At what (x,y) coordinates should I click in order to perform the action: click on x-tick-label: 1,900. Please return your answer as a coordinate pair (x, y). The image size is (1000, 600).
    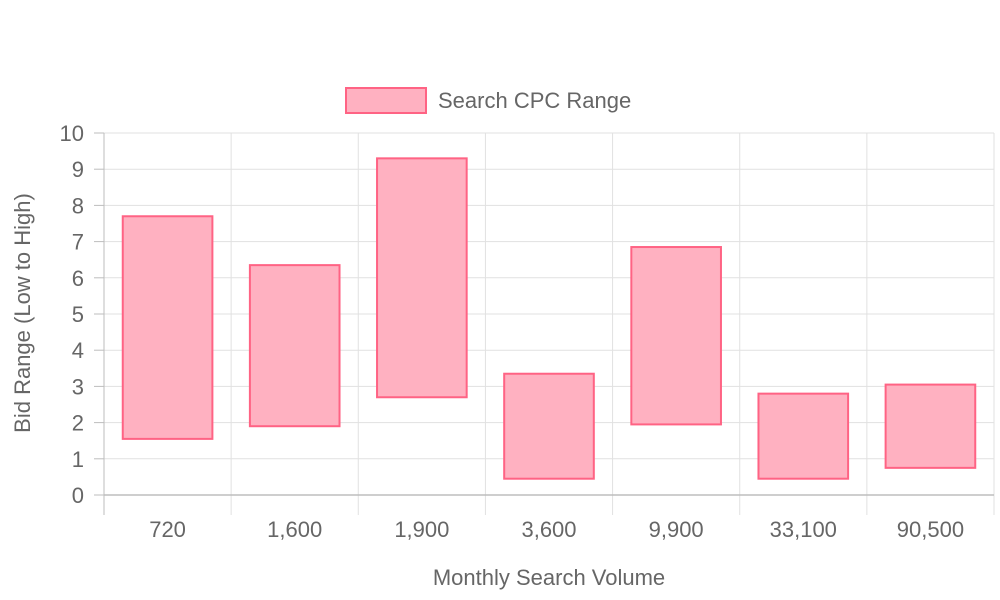
    Looking at the image, I should click on (421, 529).